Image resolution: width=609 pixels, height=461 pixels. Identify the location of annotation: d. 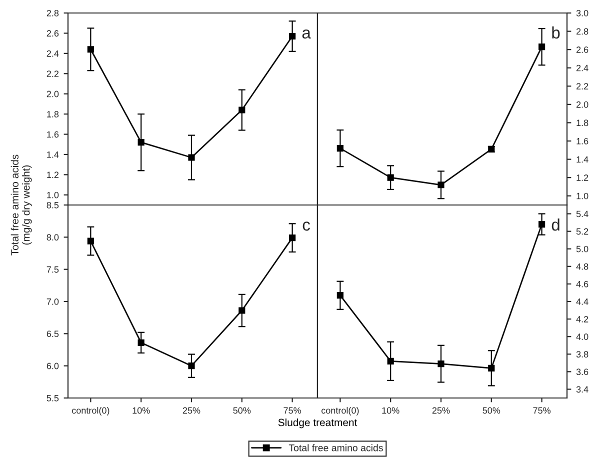
(556, 224).